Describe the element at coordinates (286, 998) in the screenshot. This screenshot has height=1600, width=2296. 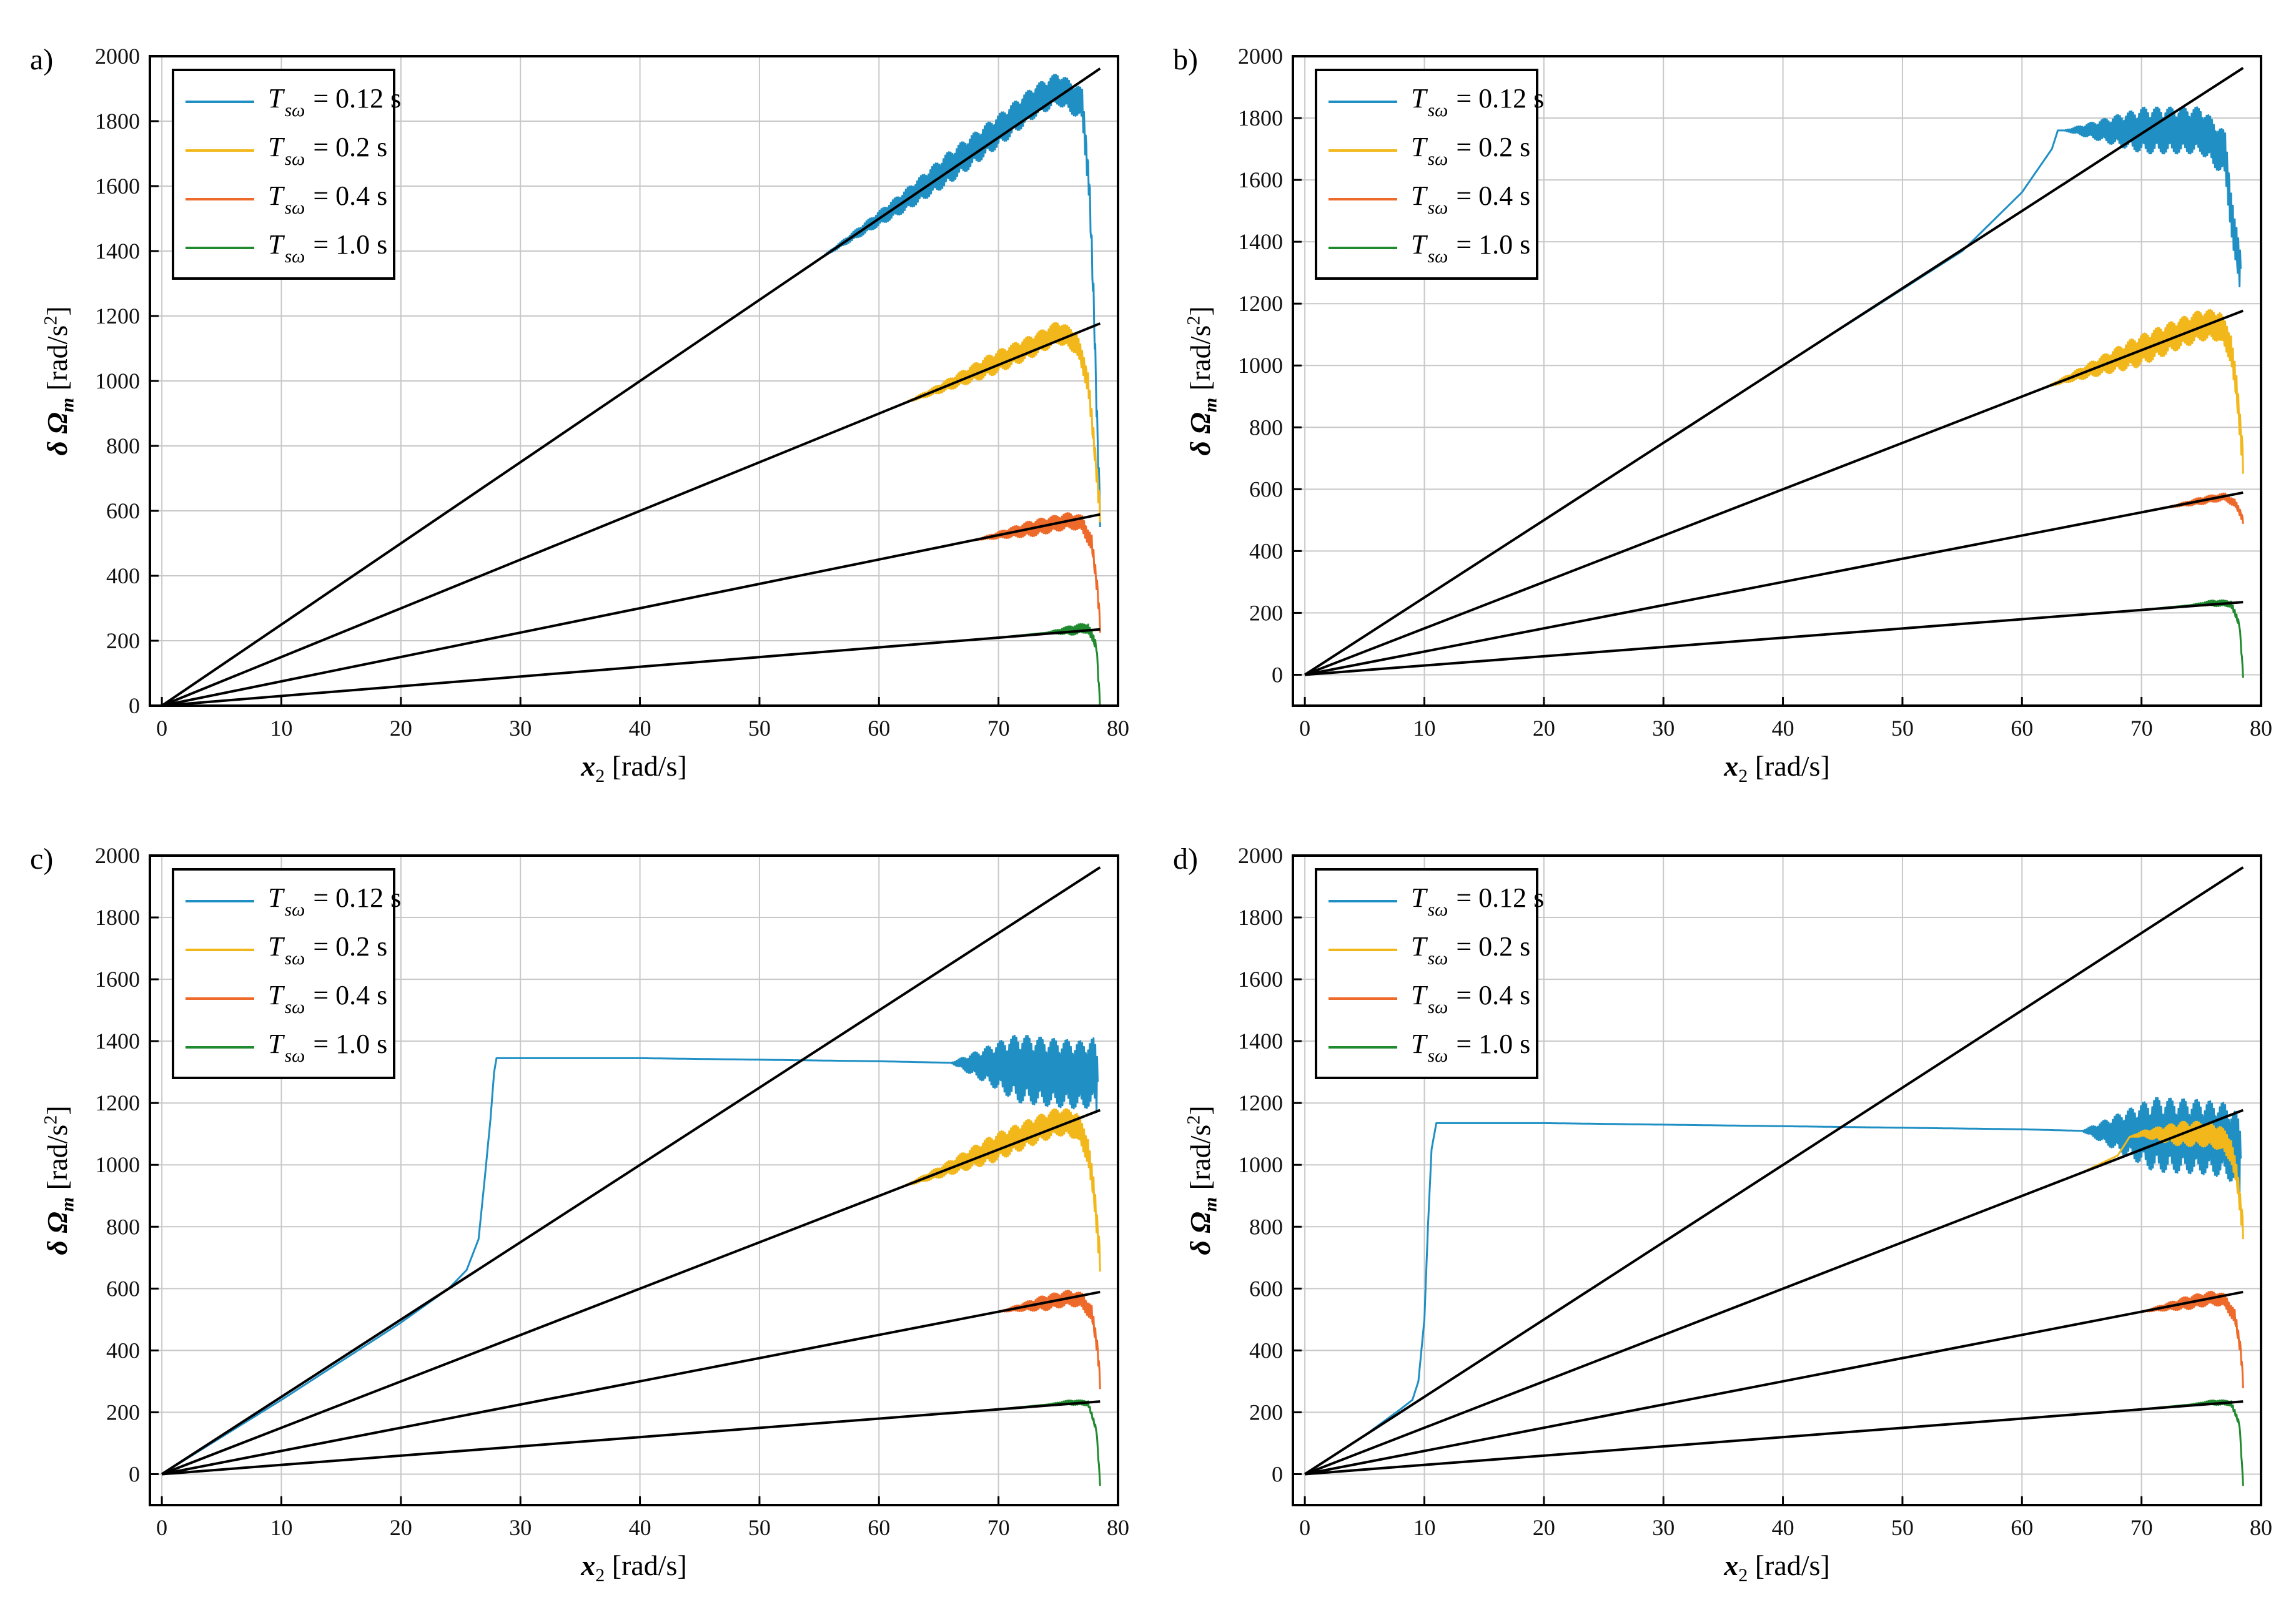
I see `legend-item: Tsω = 0.4 s` at that location.